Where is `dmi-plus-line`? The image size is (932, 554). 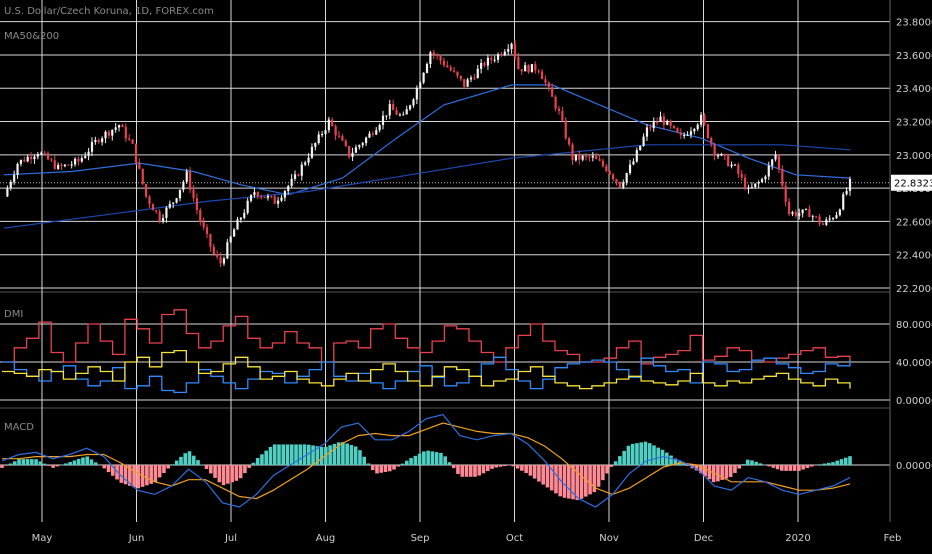
dmi-plus-line is located at coordinates (426, 337).